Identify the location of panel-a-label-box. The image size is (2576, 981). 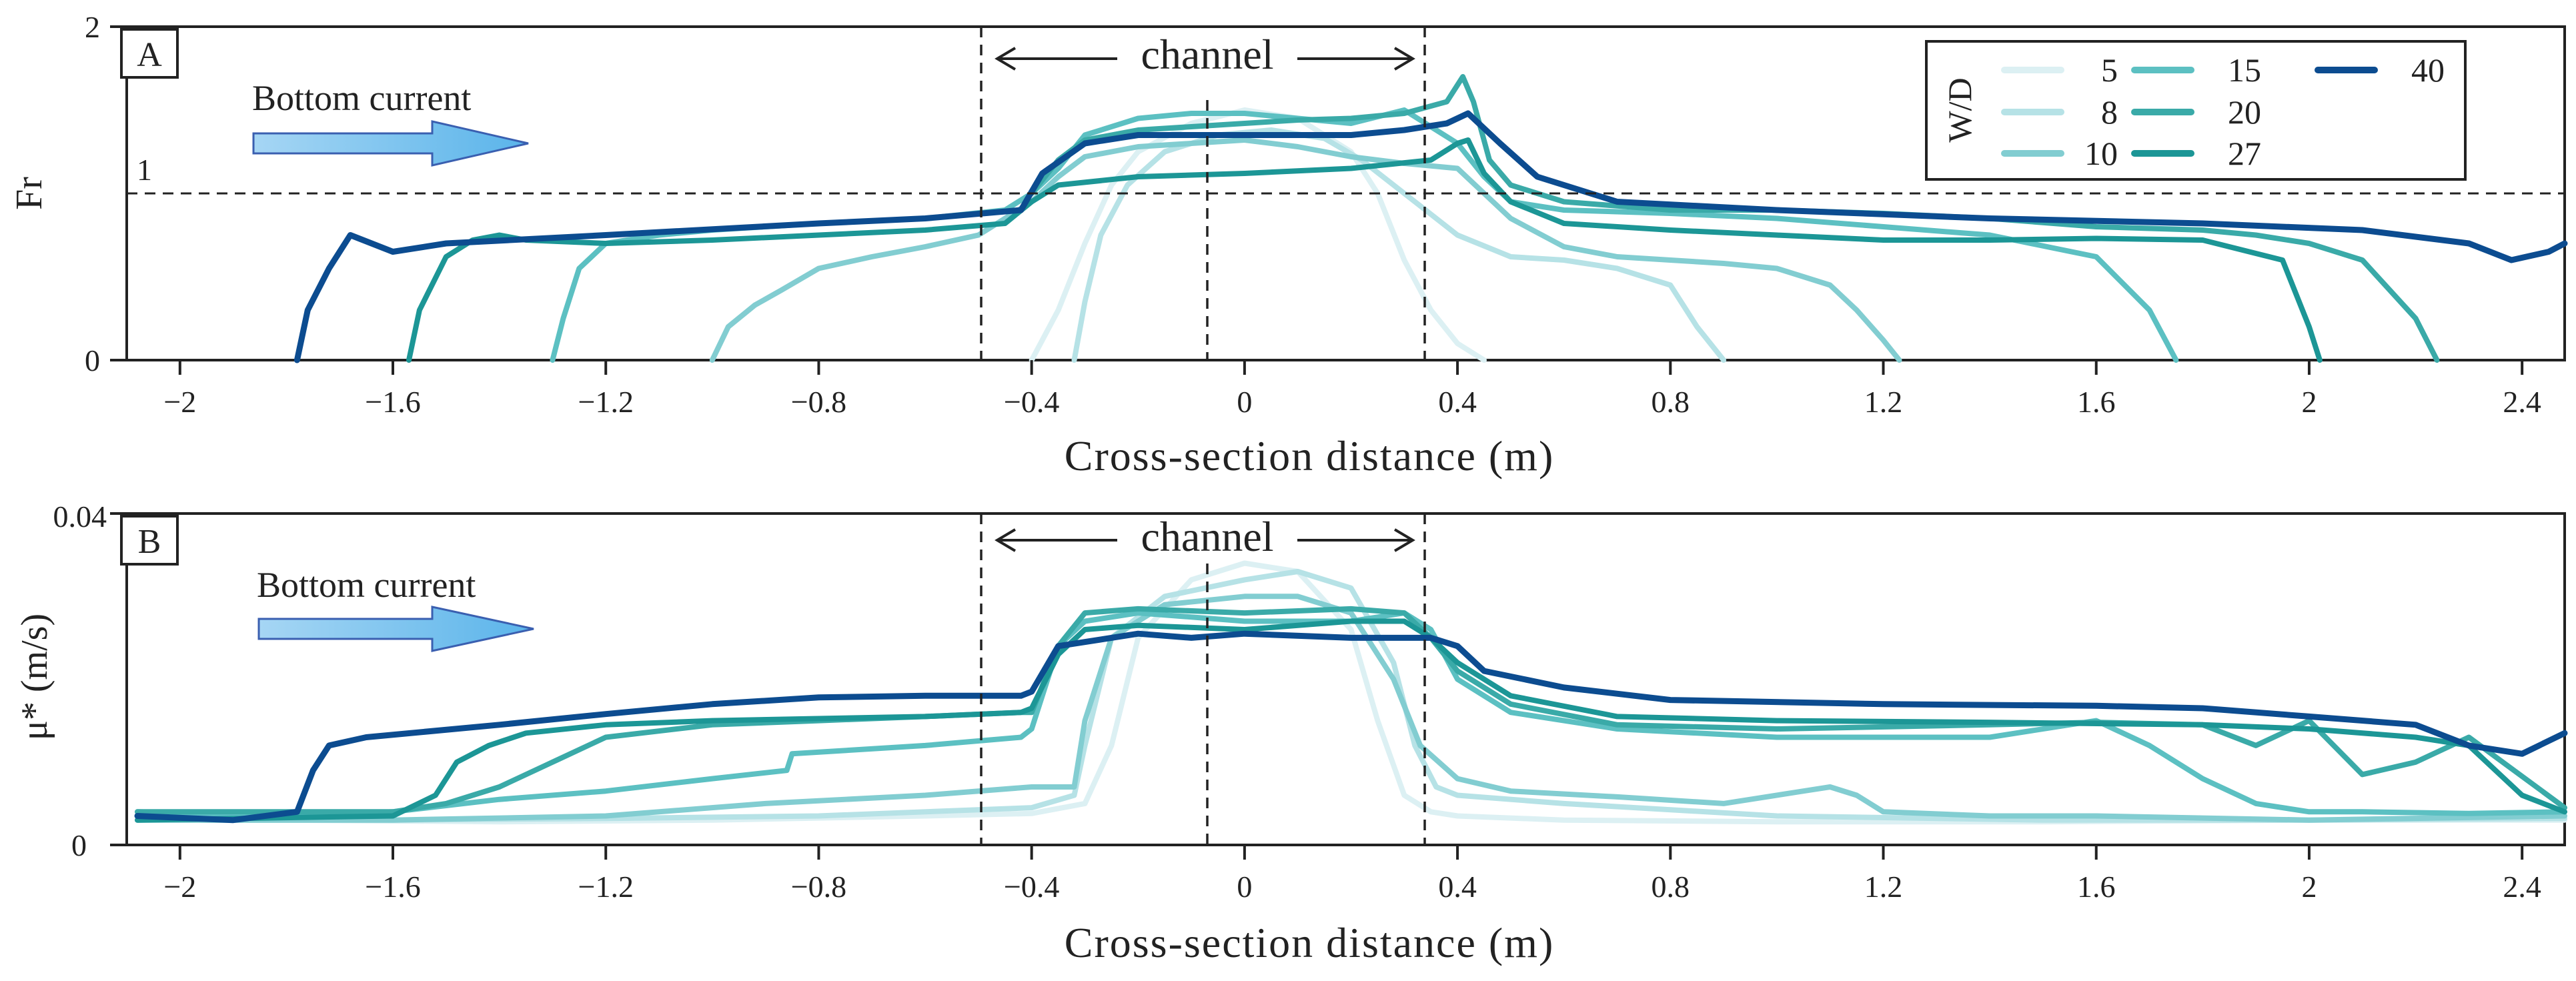
(150, 53).